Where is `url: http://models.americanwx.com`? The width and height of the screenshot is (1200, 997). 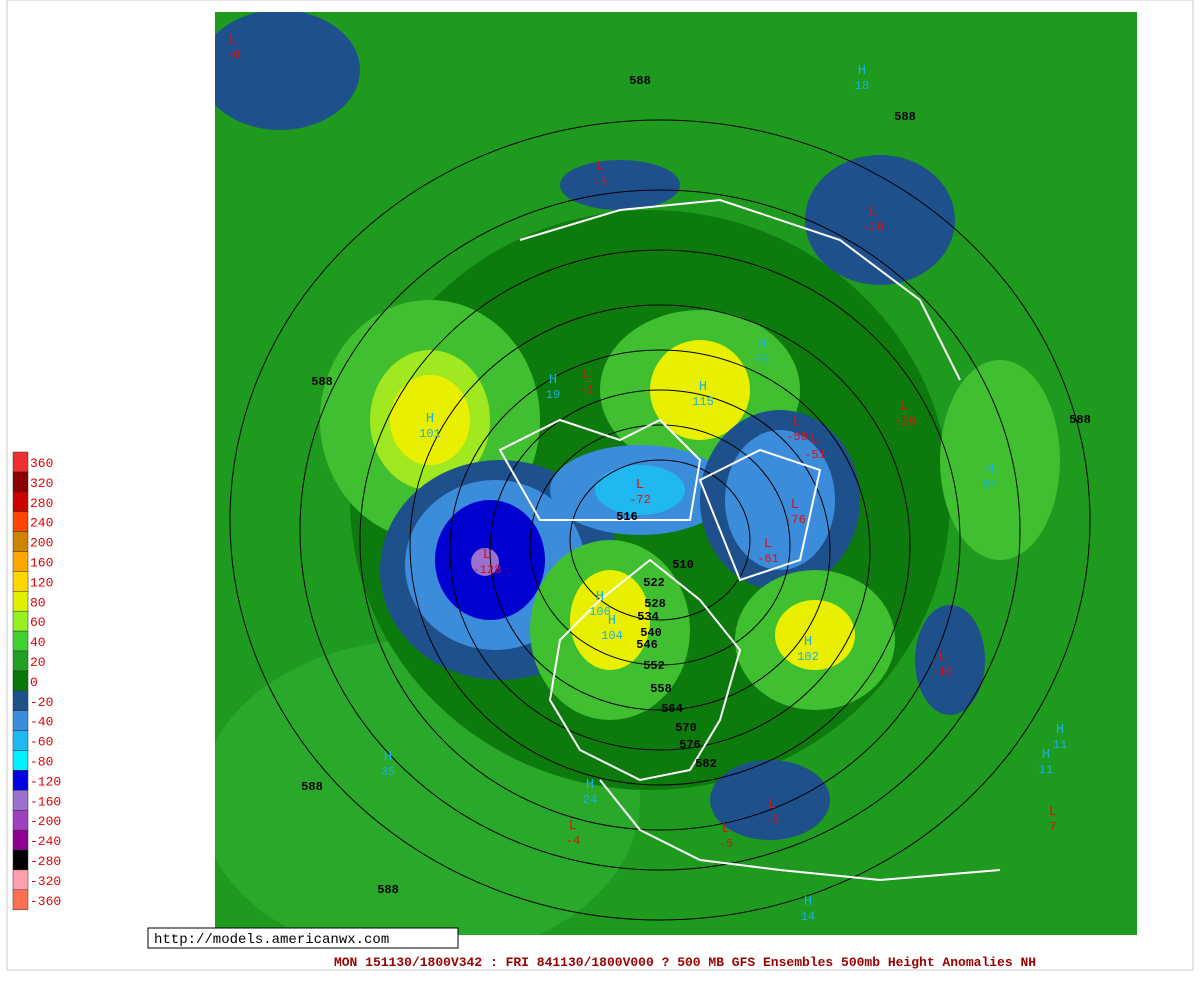
url: http://models.americanwx.com is located at coordinates (271, 940).